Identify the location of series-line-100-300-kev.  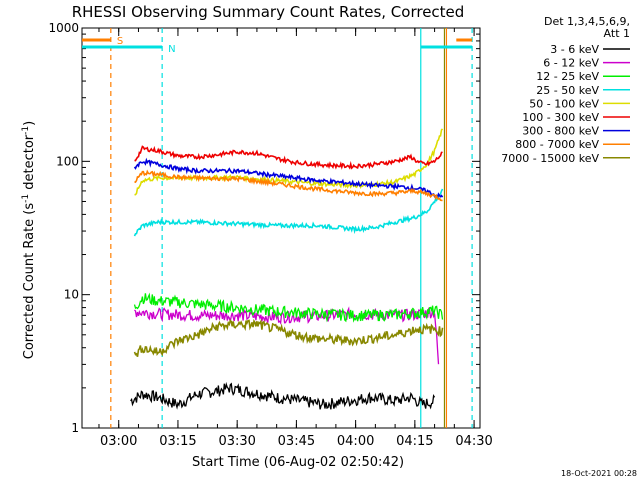
(288, 157).